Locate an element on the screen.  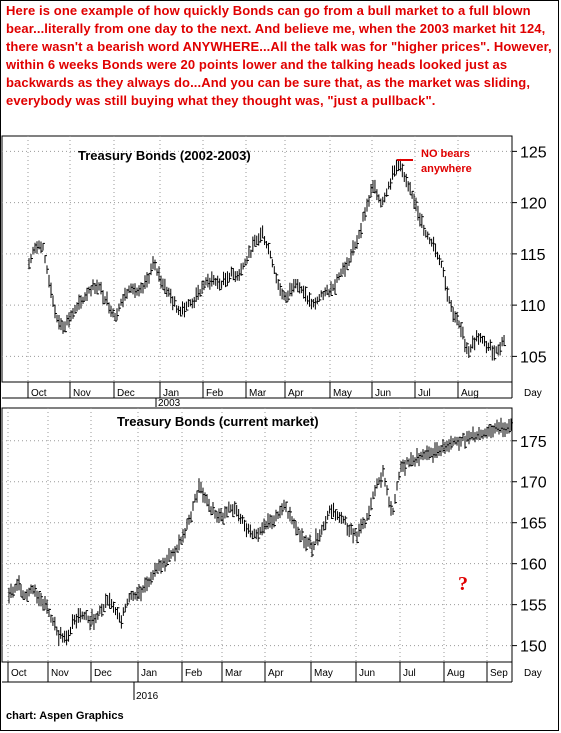
x-tick-label: Sep is located at coordinates (499, 673).